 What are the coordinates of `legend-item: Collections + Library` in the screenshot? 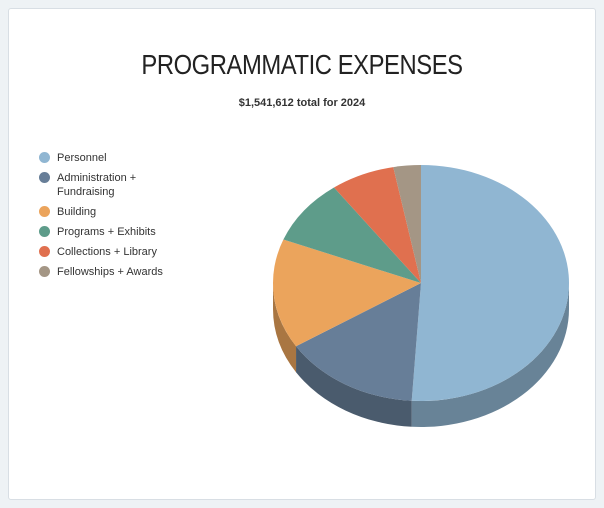 It's located at (129, 252).